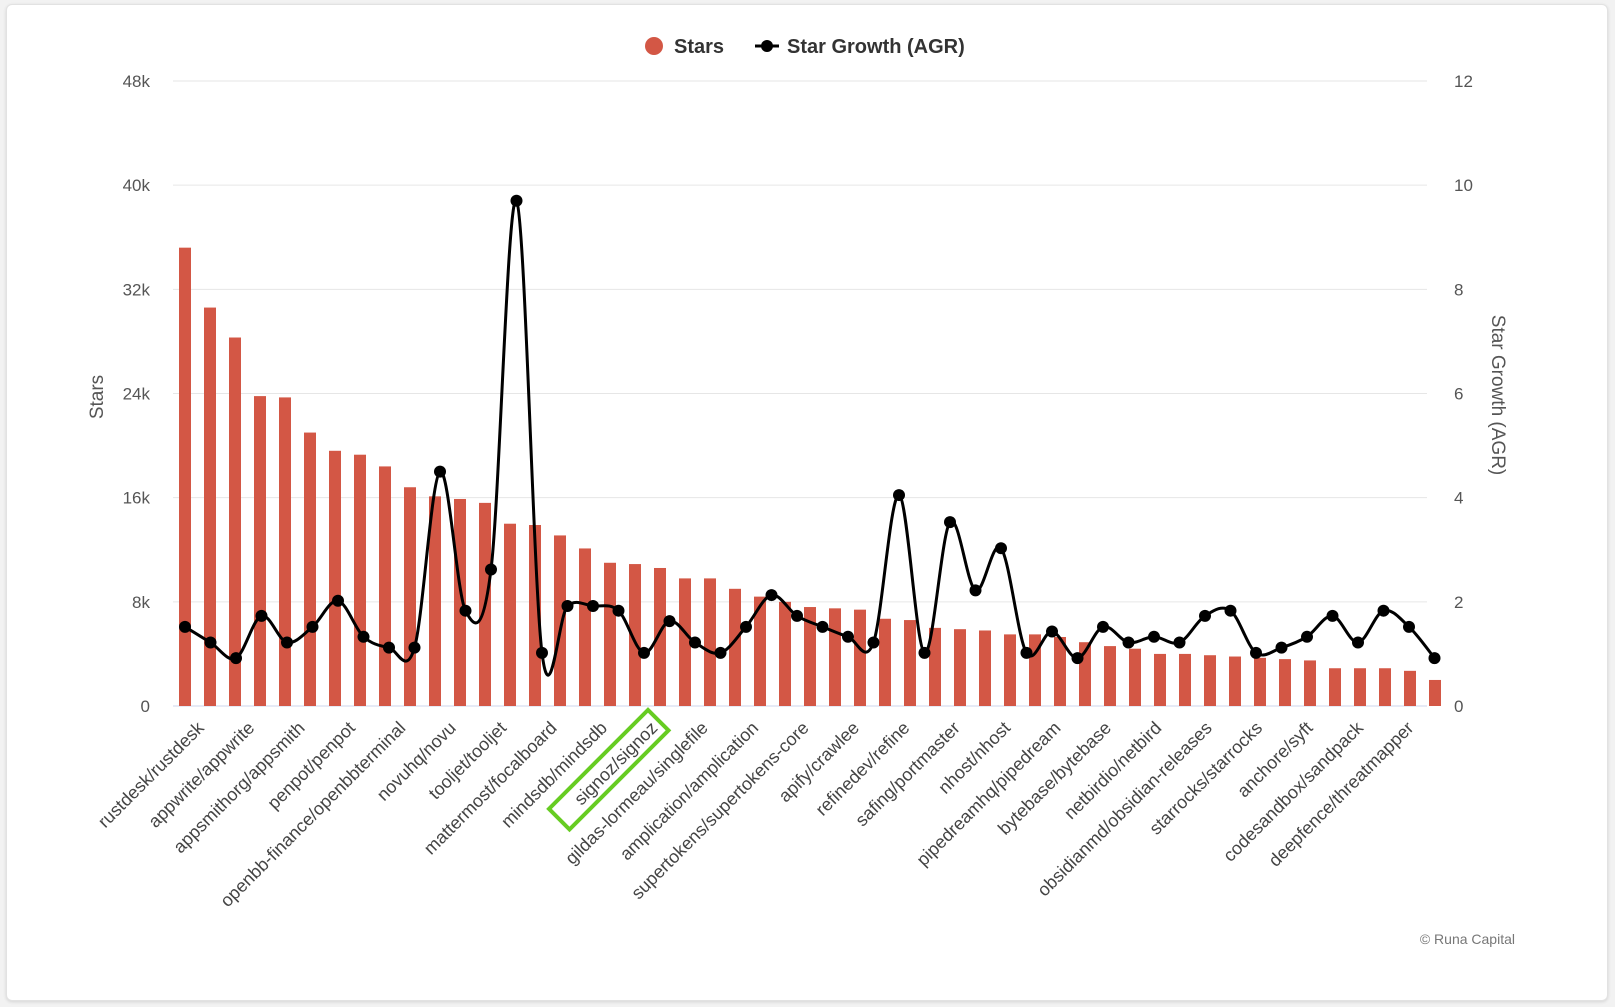 Image resolution: width=1615 pixels, height=1007 pixels. What do you see at coordinates (699, 47) in the screenshot?
I see `legend-stars-label: Stars` at bounding box center [699, 47].